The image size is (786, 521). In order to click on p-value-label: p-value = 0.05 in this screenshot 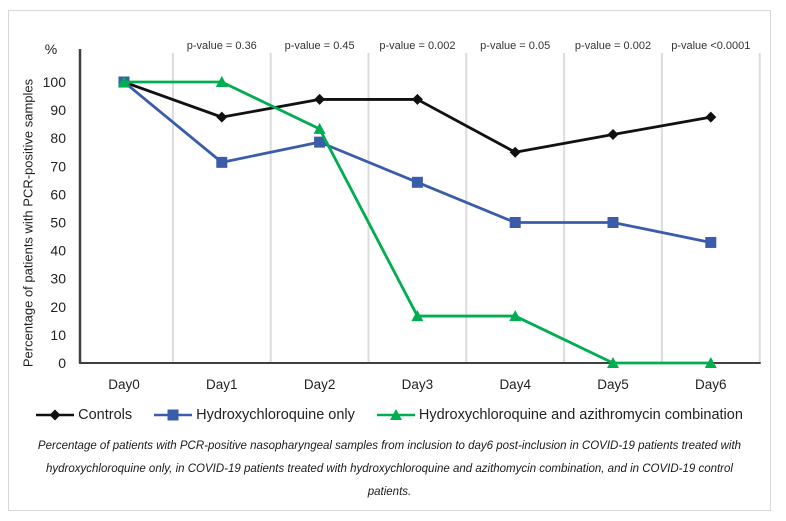, I will do `click(515, 46)`.